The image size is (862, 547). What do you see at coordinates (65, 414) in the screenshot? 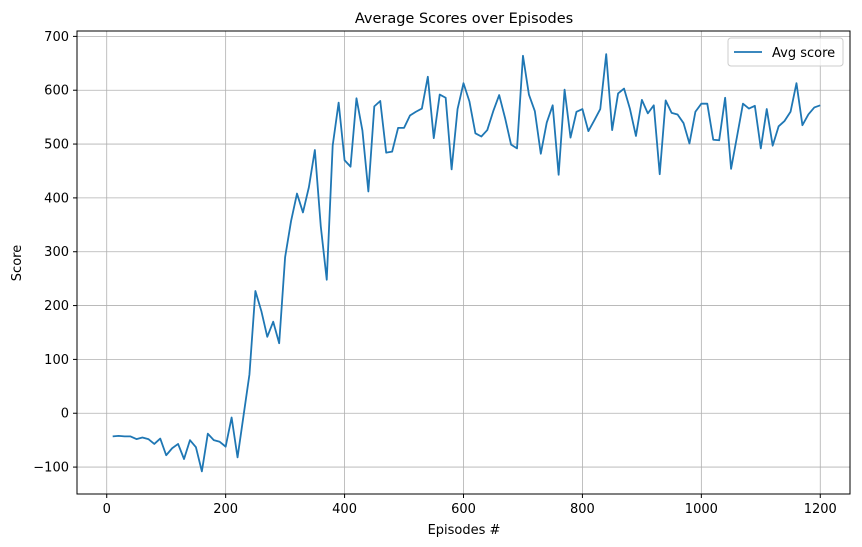
I see `y-tick-label: 0` at bounding box center [65, 414].